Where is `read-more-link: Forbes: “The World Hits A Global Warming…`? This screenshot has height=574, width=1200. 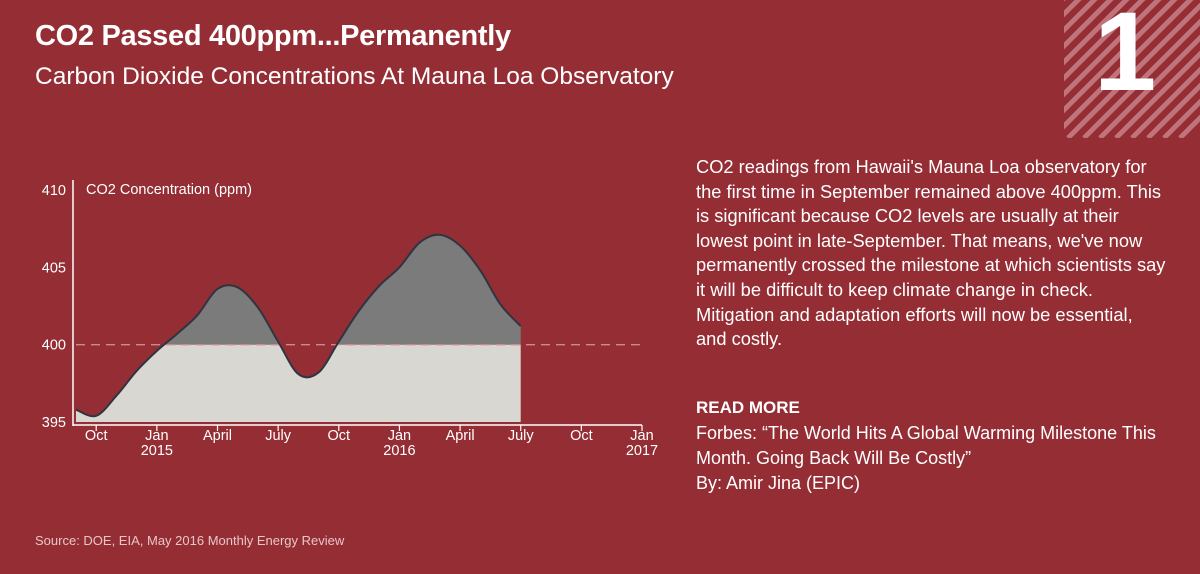
read-more-link: Forbes: “The World Hits A Global Warming… is located at coordinates (926, 445).